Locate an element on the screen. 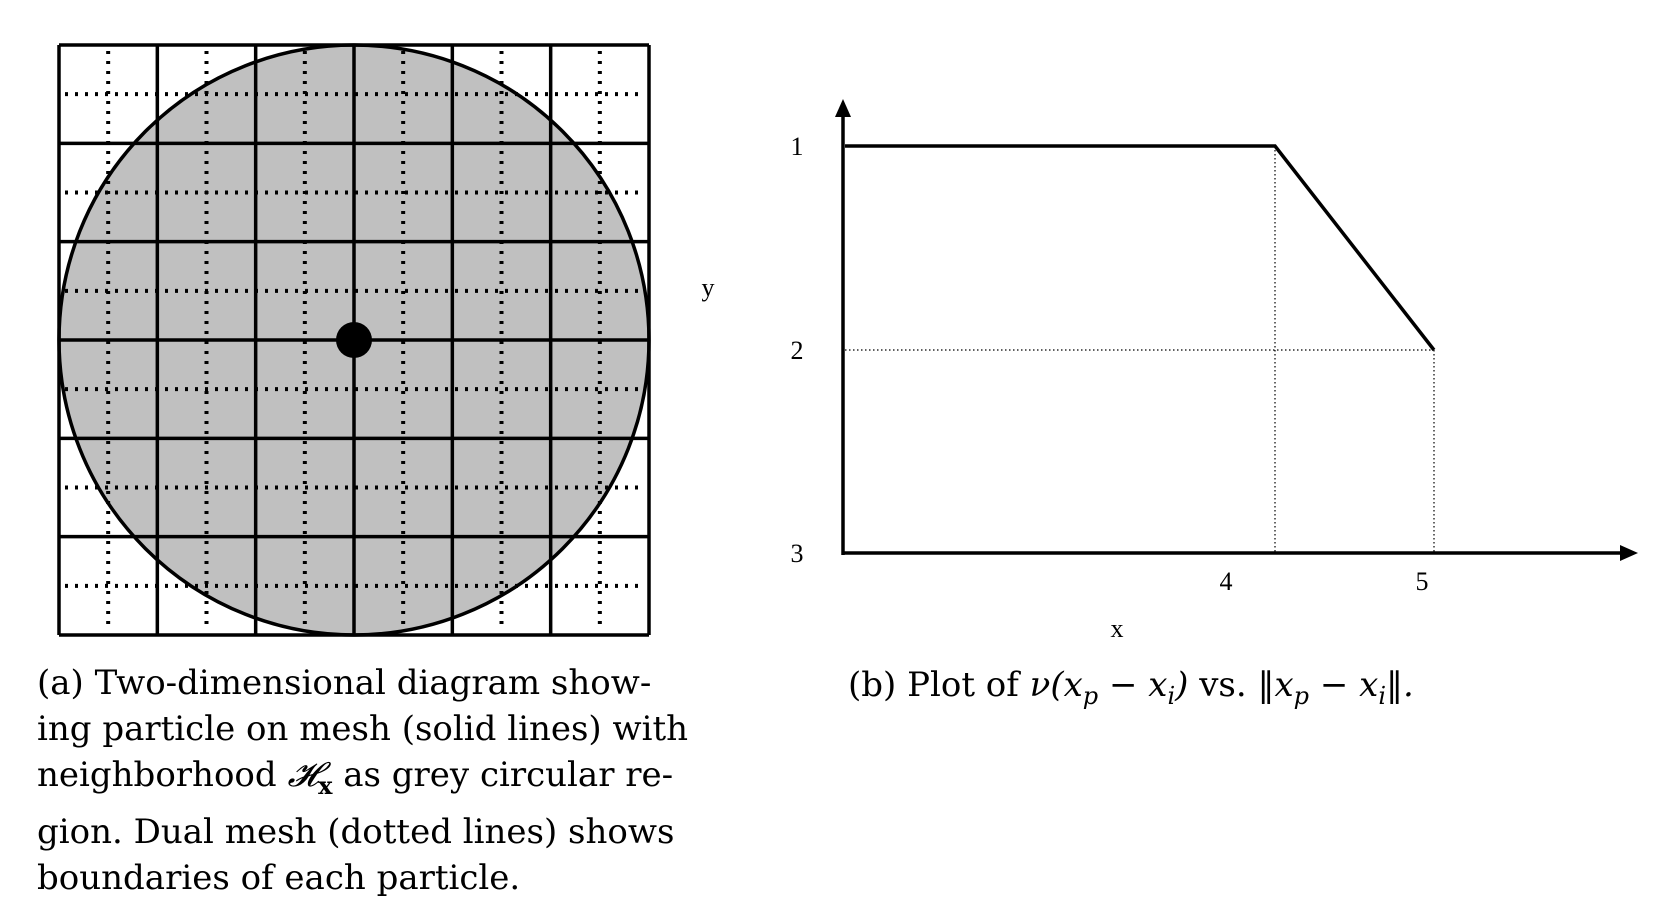 The width and height of the screenshot is (1664, 904). caption-b-vs: vs. is located at coordinates (1223, 685).